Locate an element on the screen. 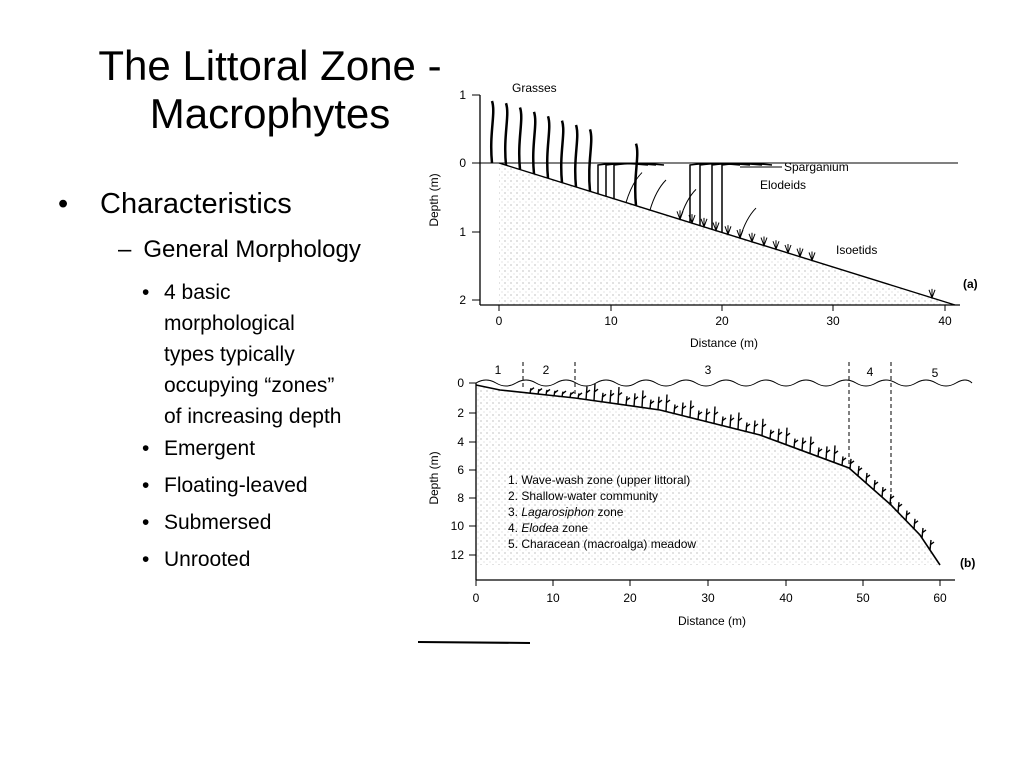 The width and height of the screenshot is (1024, 768). legend-item: 3. Lagarosiphon zone is located at coordinates (566, 512).